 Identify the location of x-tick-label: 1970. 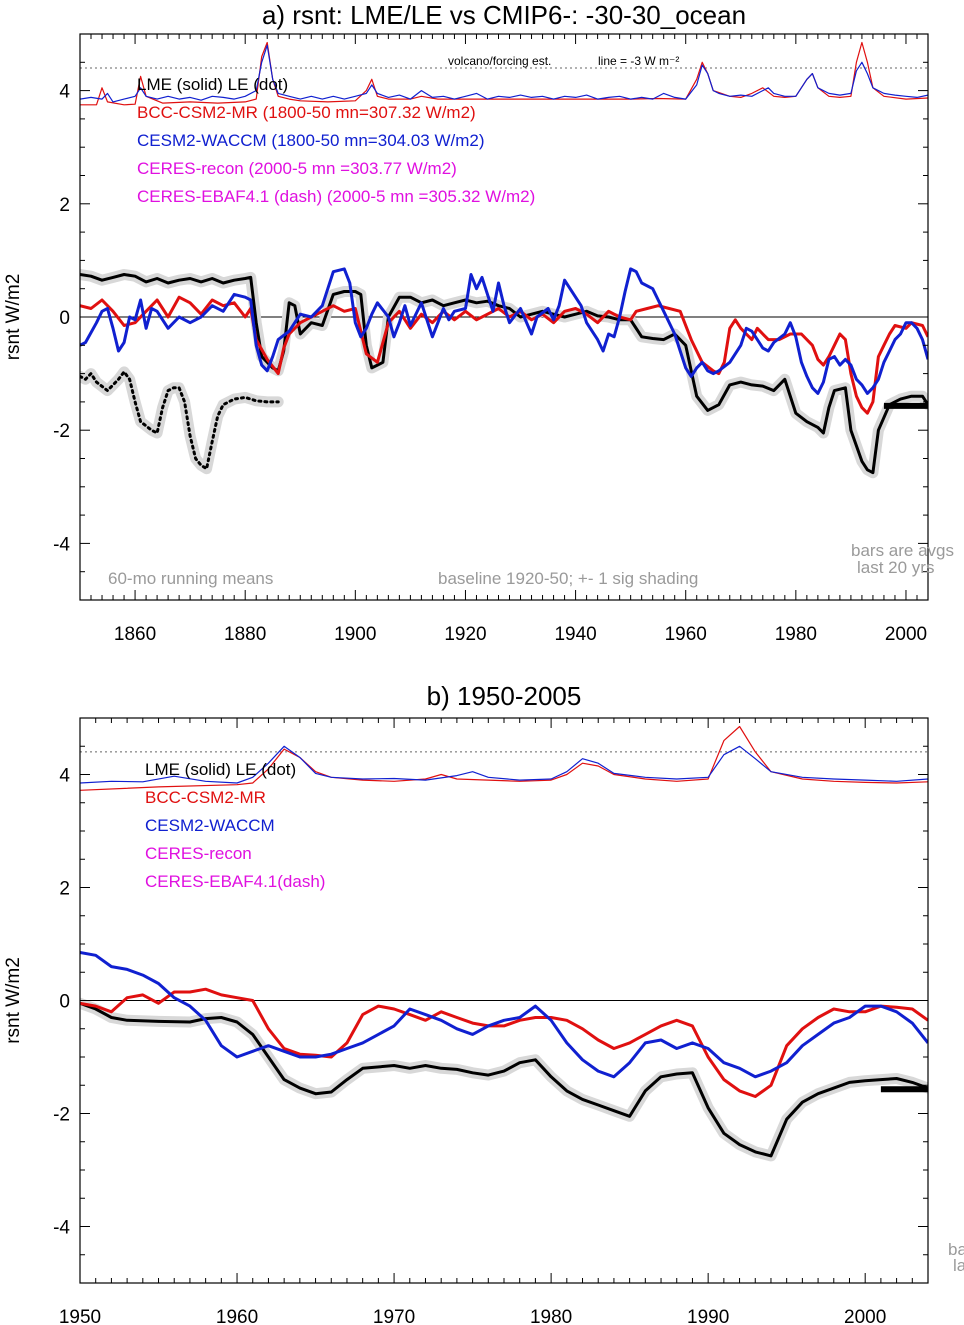
(394, 1316).